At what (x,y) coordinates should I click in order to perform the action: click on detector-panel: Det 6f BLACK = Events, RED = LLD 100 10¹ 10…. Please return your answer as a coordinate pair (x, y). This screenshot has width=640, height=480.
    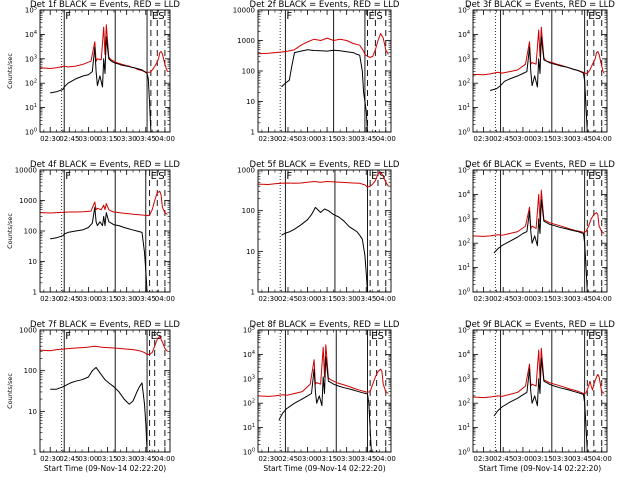
    Looking at the image, I should click on (537, 231).